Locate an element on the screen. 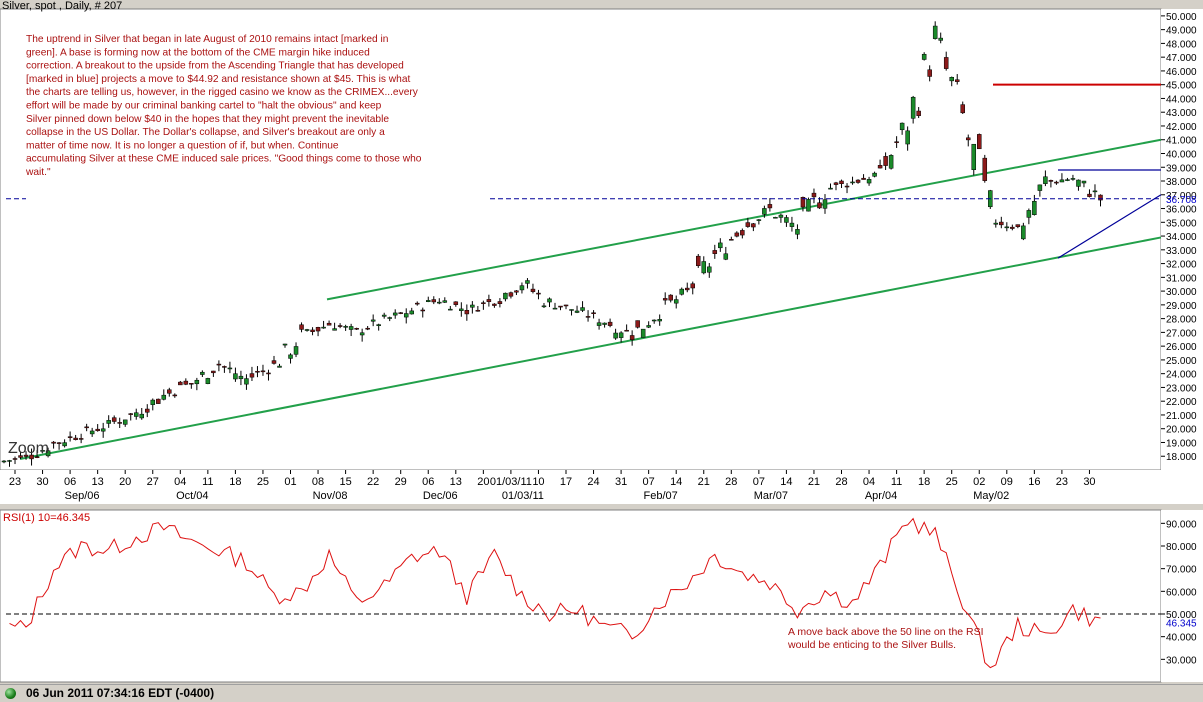 The height and width of the screenshot is (702, 1203). price-tick-label: 35.000 is located at coordinates (1181, 223).